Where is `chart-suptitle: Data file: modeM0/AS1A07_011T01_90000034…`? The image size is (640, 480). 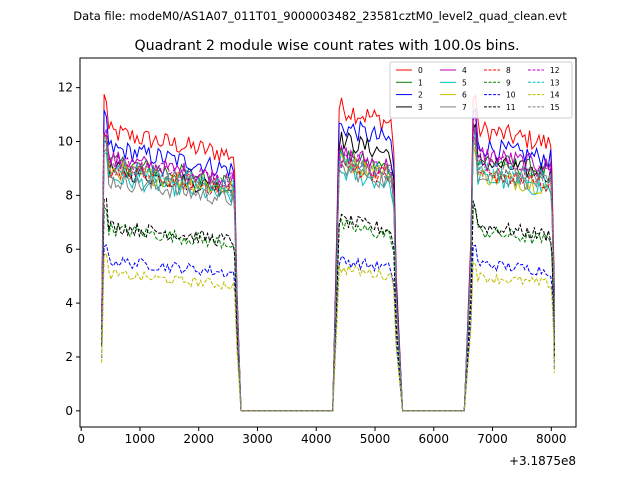
chart-suptitle: Data file: modeM0/AS1A07_011T01_90000034… is located at coordinates (320, 16).